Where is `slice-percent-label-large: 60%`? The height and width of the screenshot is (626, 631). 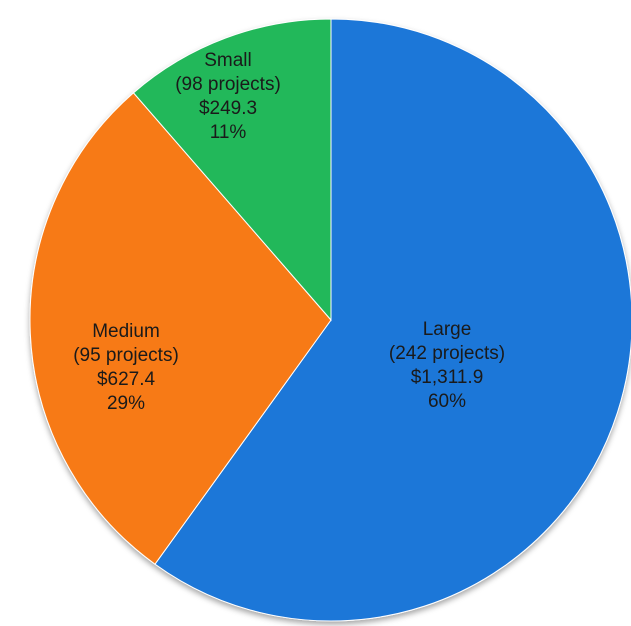 slice-percent-label-large: 60% is located at coordinates (447, 401).